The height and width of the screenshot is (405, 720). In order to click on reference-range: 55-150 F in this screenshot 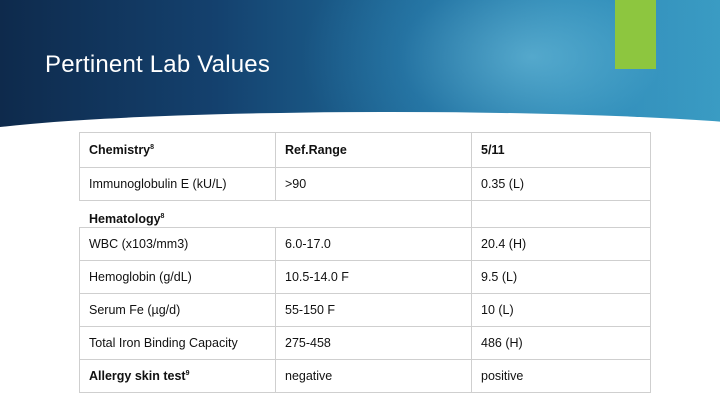, I will do `click(373, 310)`.